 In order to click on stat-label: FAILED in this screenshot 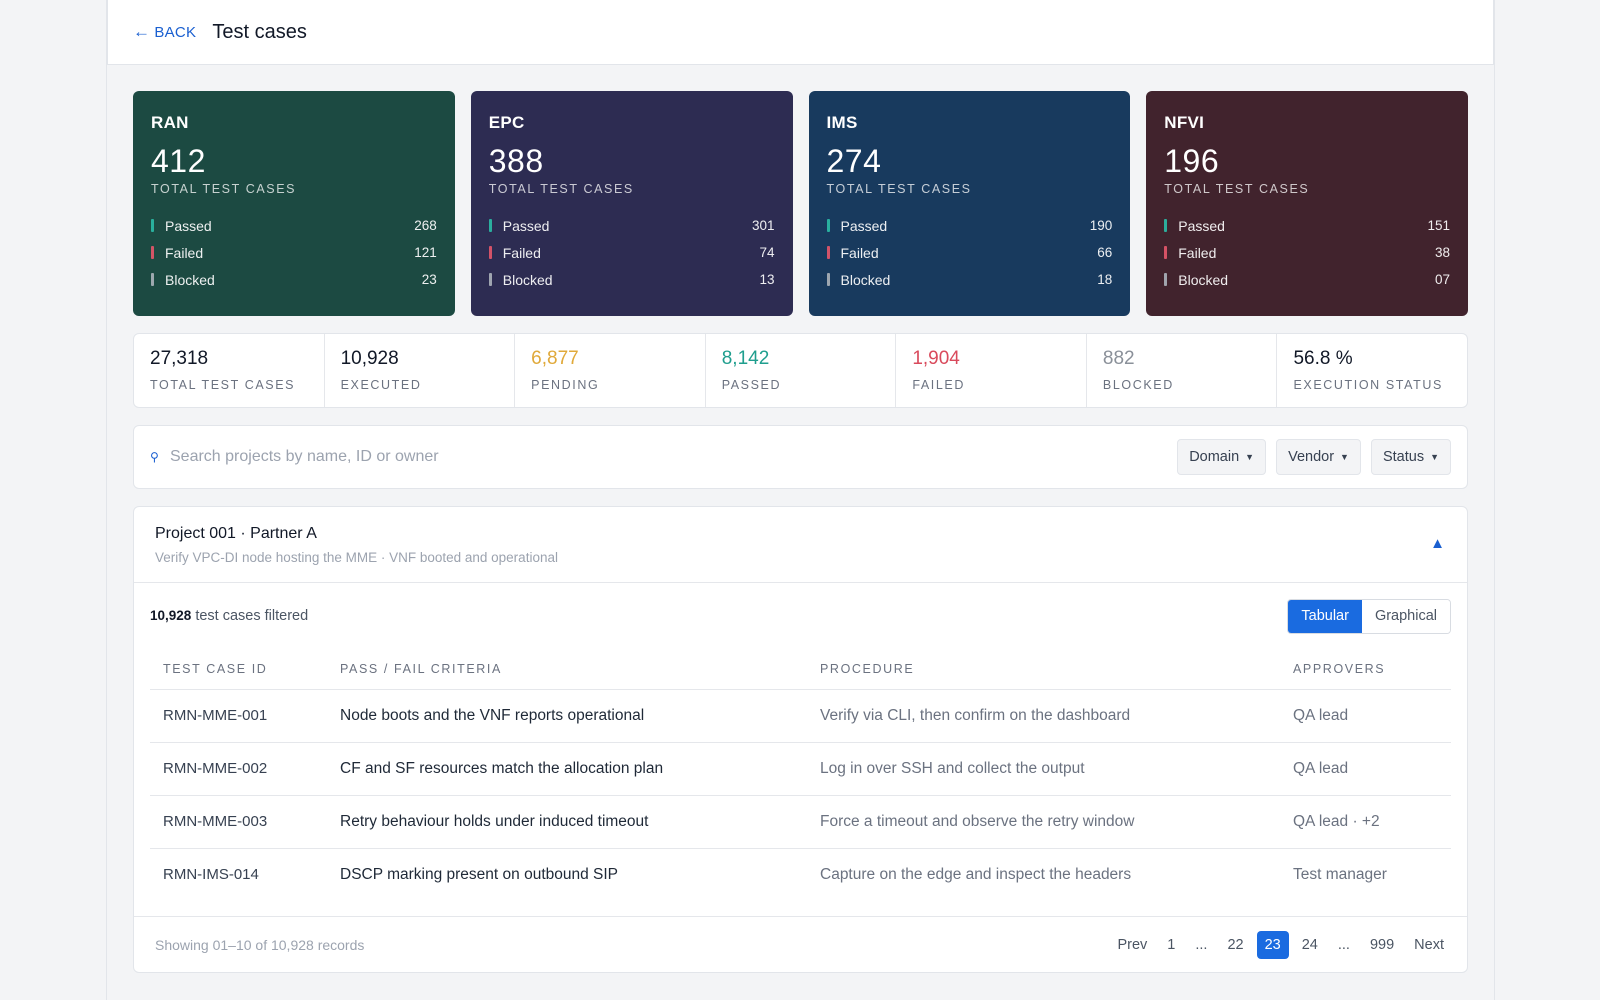, I will do `click(938, 385)`.